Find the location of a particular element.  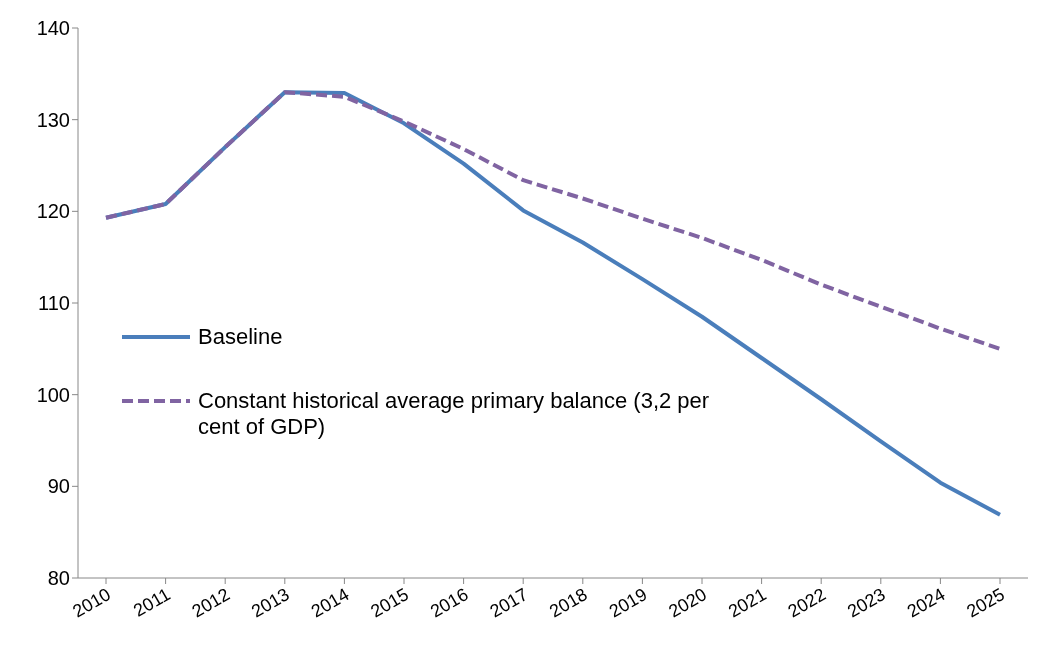

x-tick-label: 2022 is located at coordinates (807, 603).